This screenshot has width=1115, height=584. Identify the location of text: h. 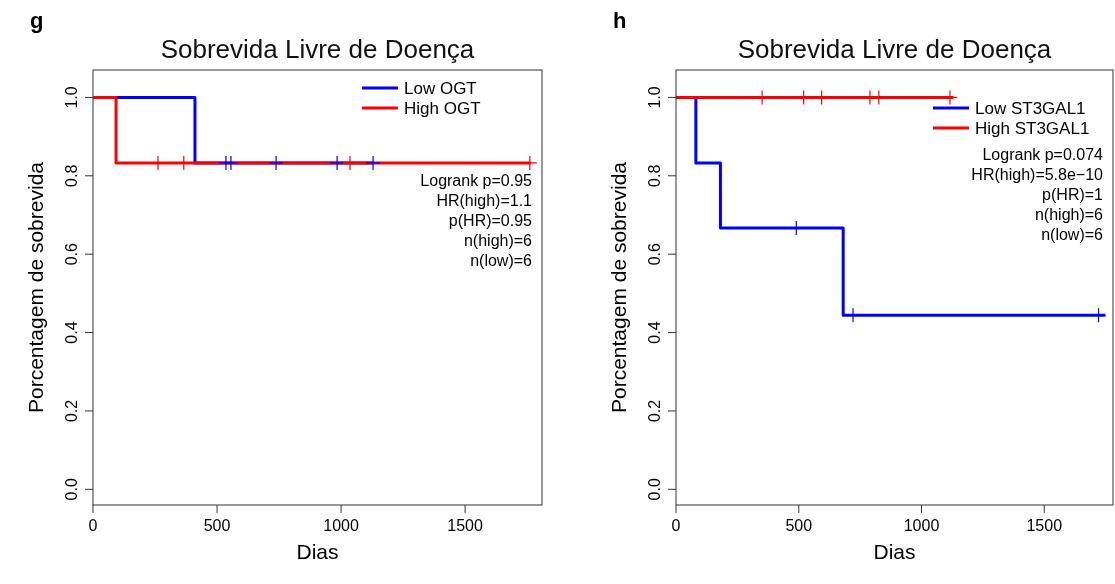
(620, 20).